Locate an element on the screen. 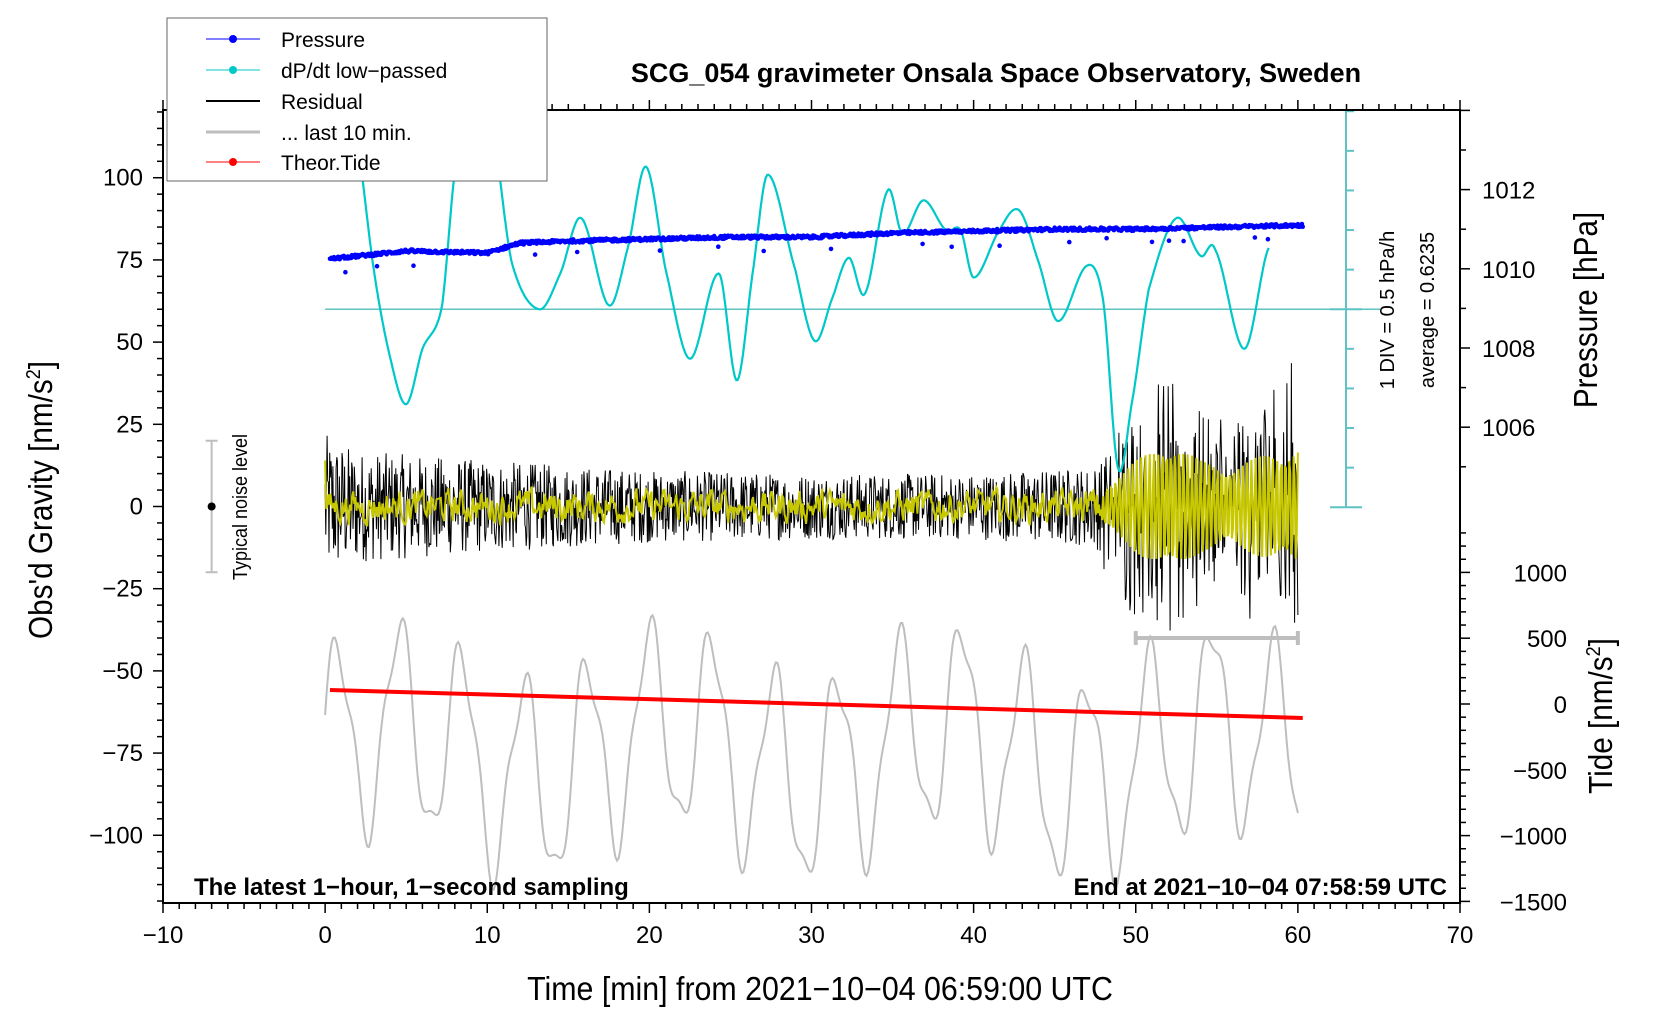 This screenshot has width=1660, height=1020. y-axis-left-title-close: ] is located at coordinates (41, 365).